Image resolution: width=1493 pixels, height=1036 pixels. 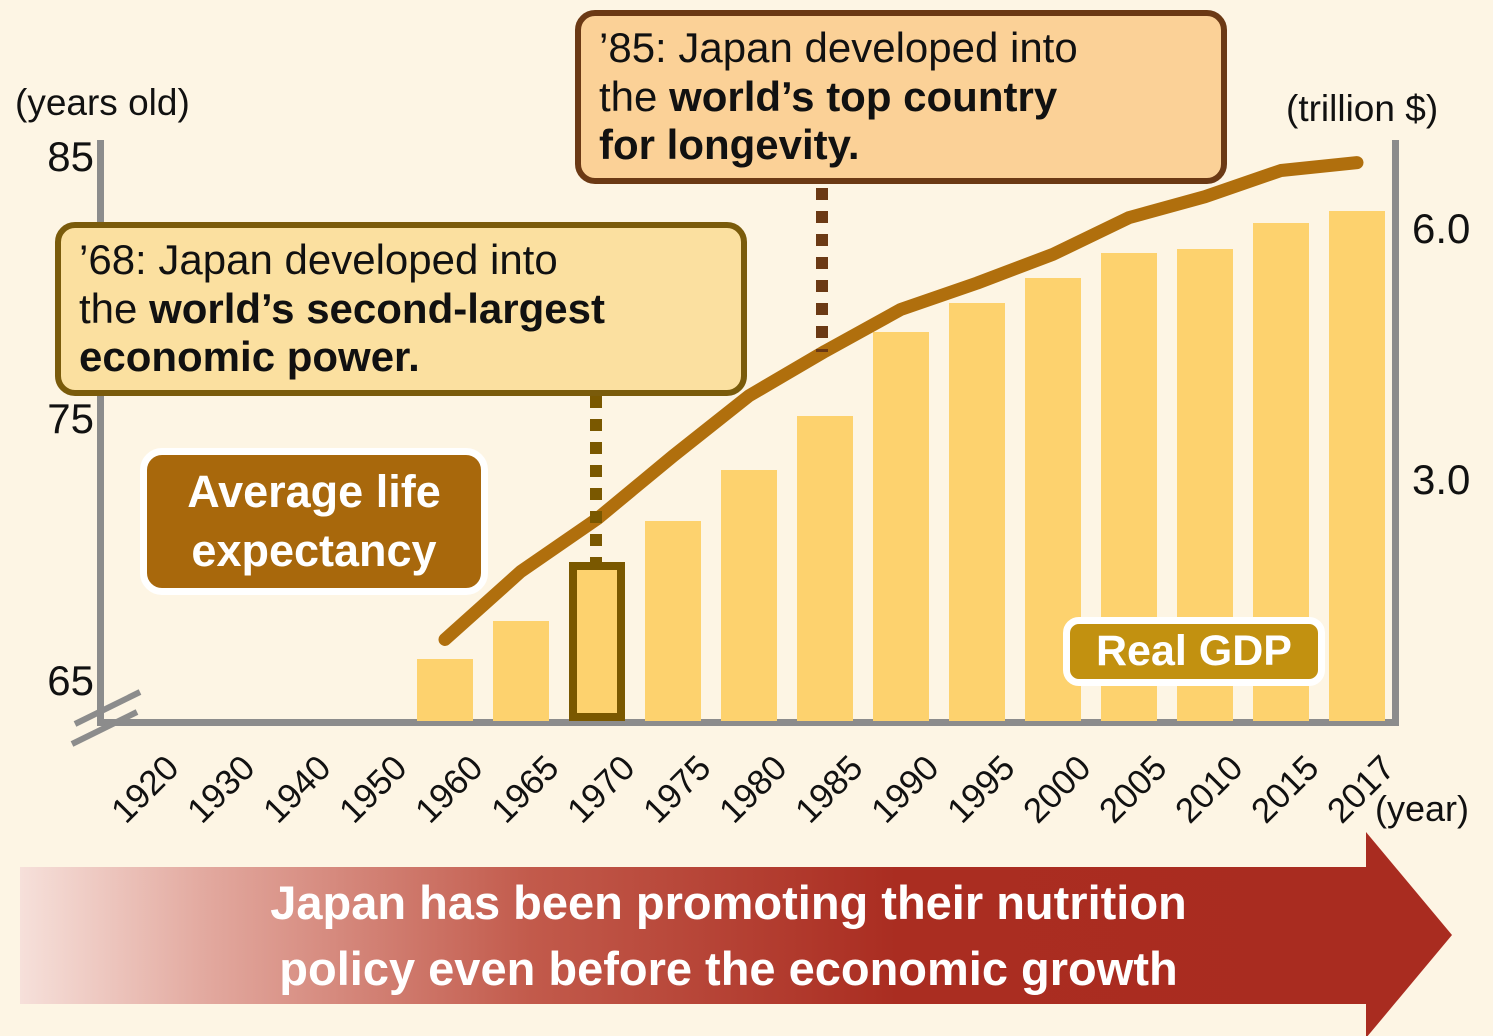 I want to click on gdp-bar-2017, so click(x=1357, y=465).